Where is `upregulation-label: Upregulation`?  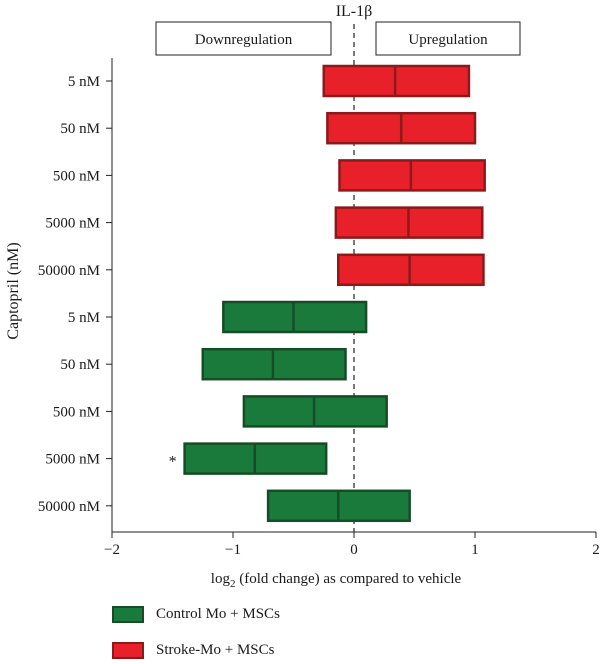
upregulation-label: Upregulation is located at coordinates (448, 40).